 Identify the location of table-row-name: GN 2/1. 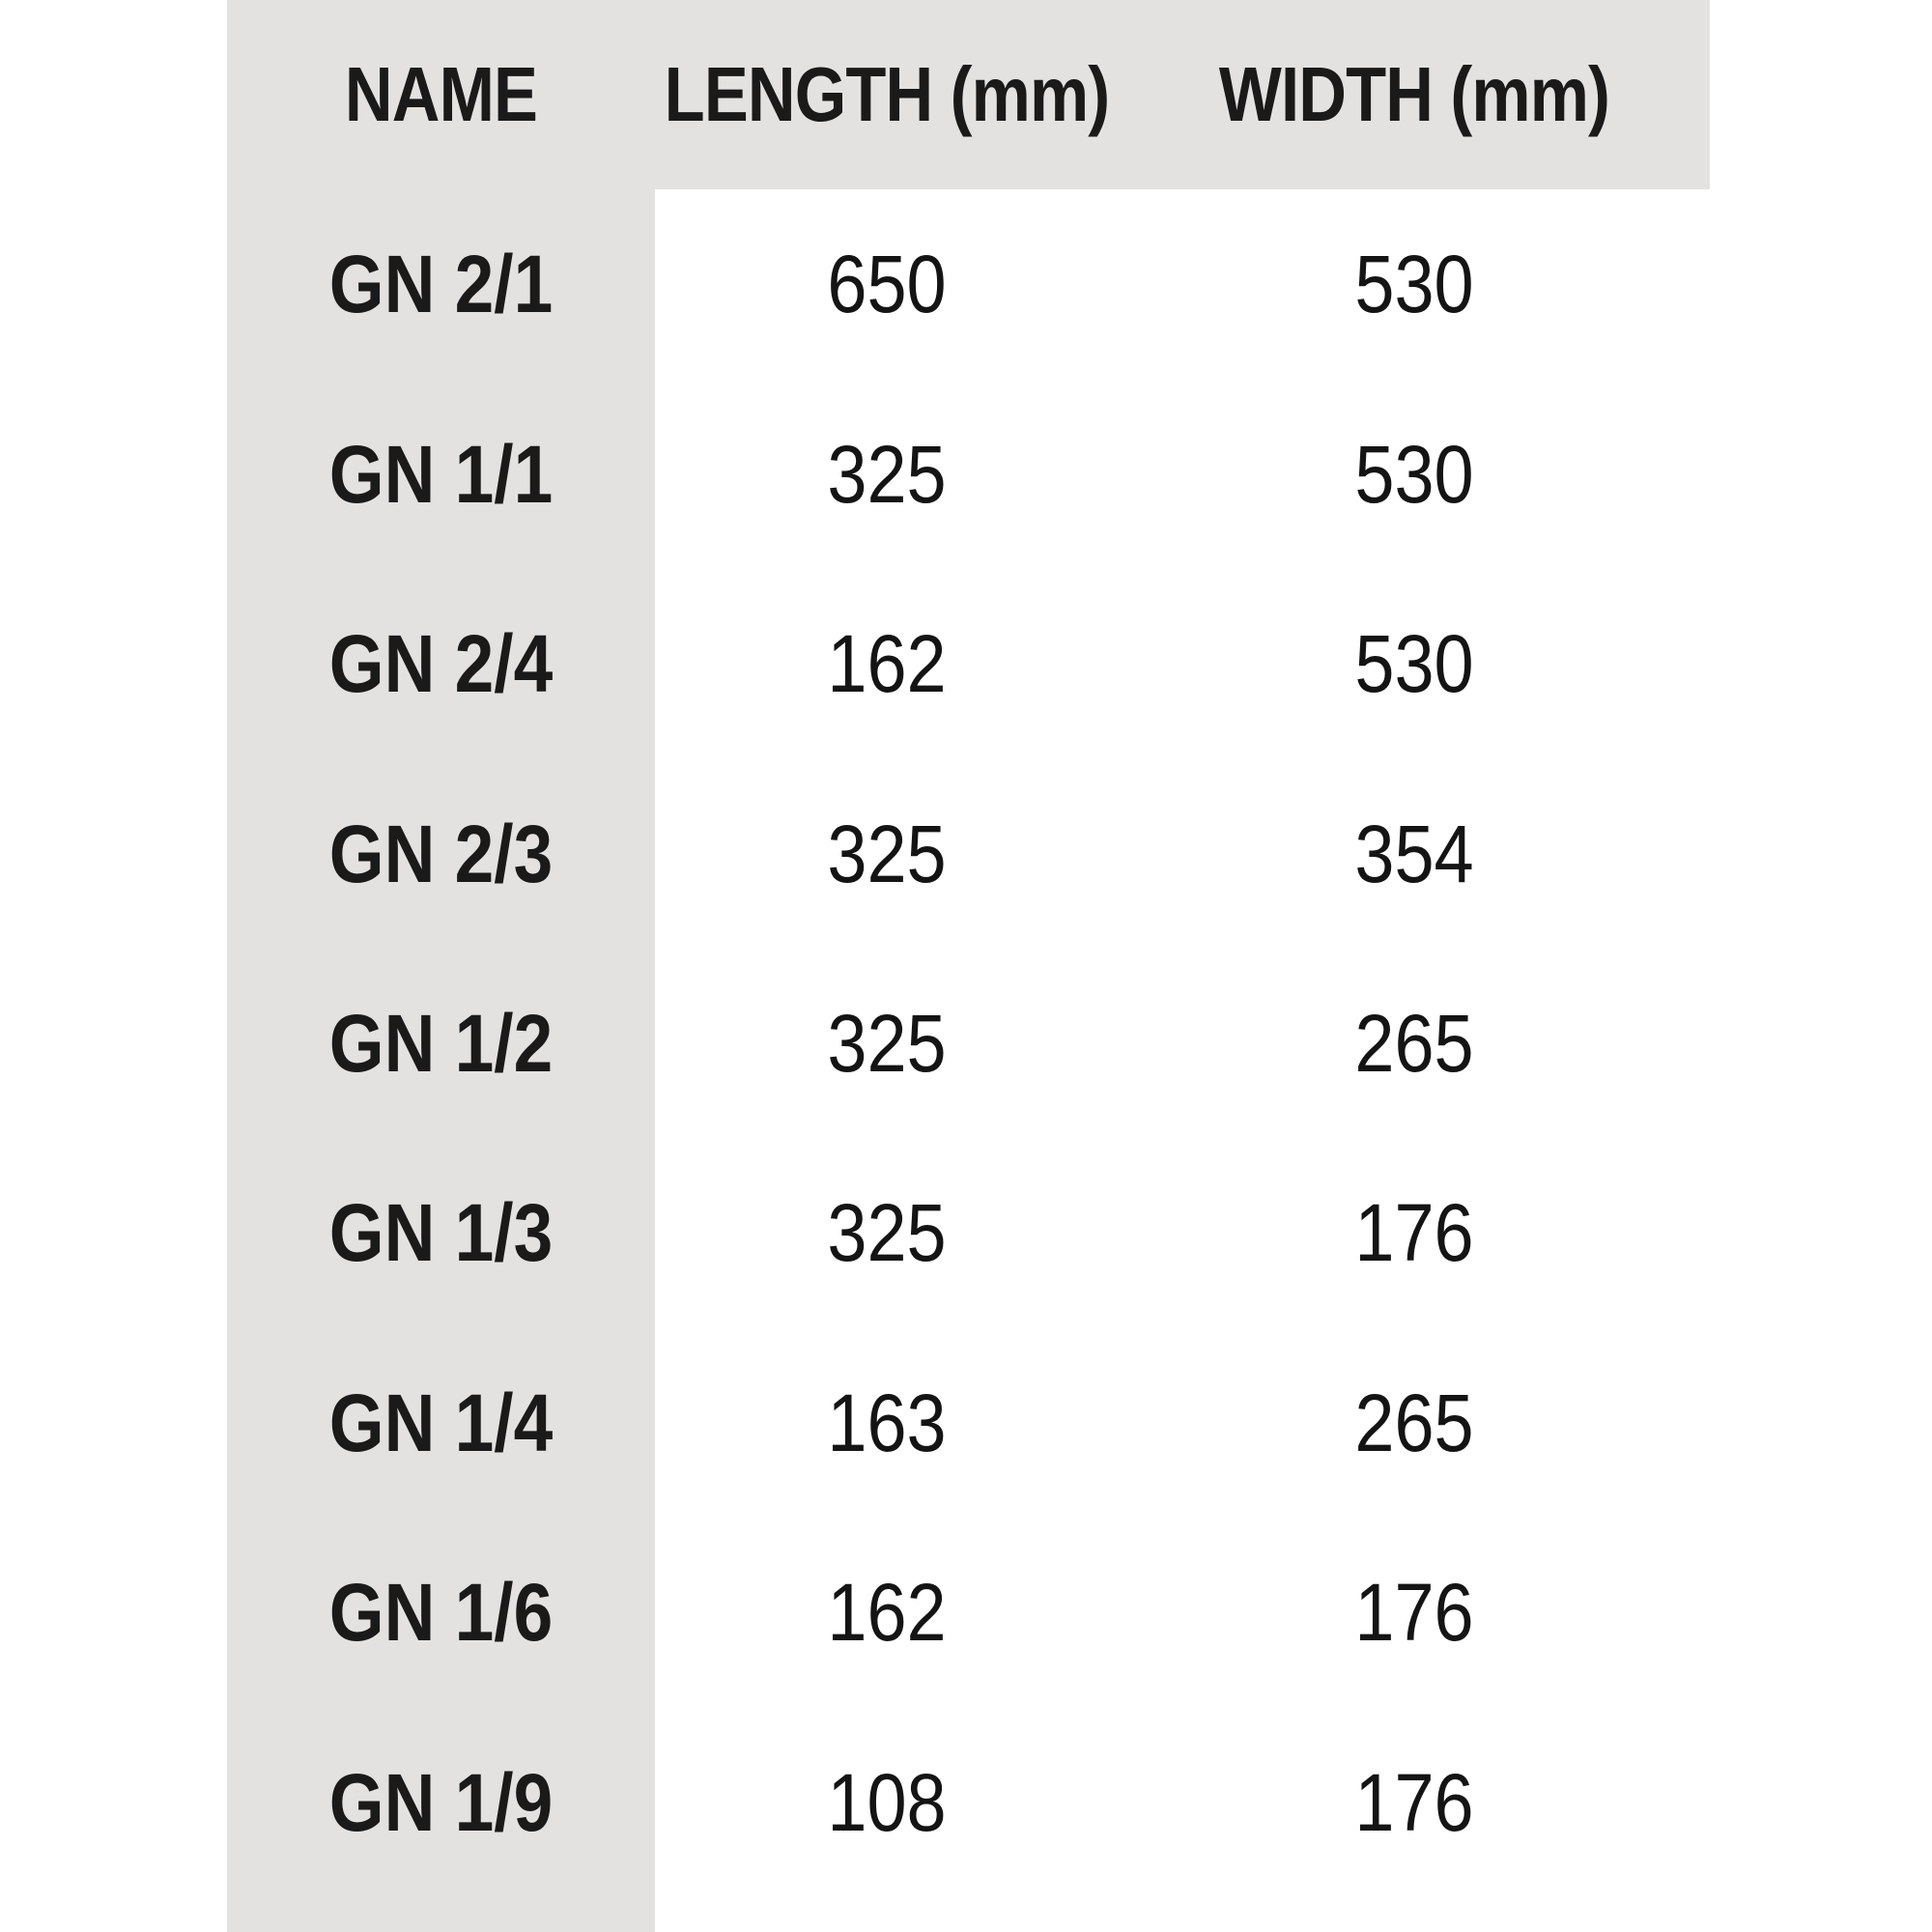
(441, 284).